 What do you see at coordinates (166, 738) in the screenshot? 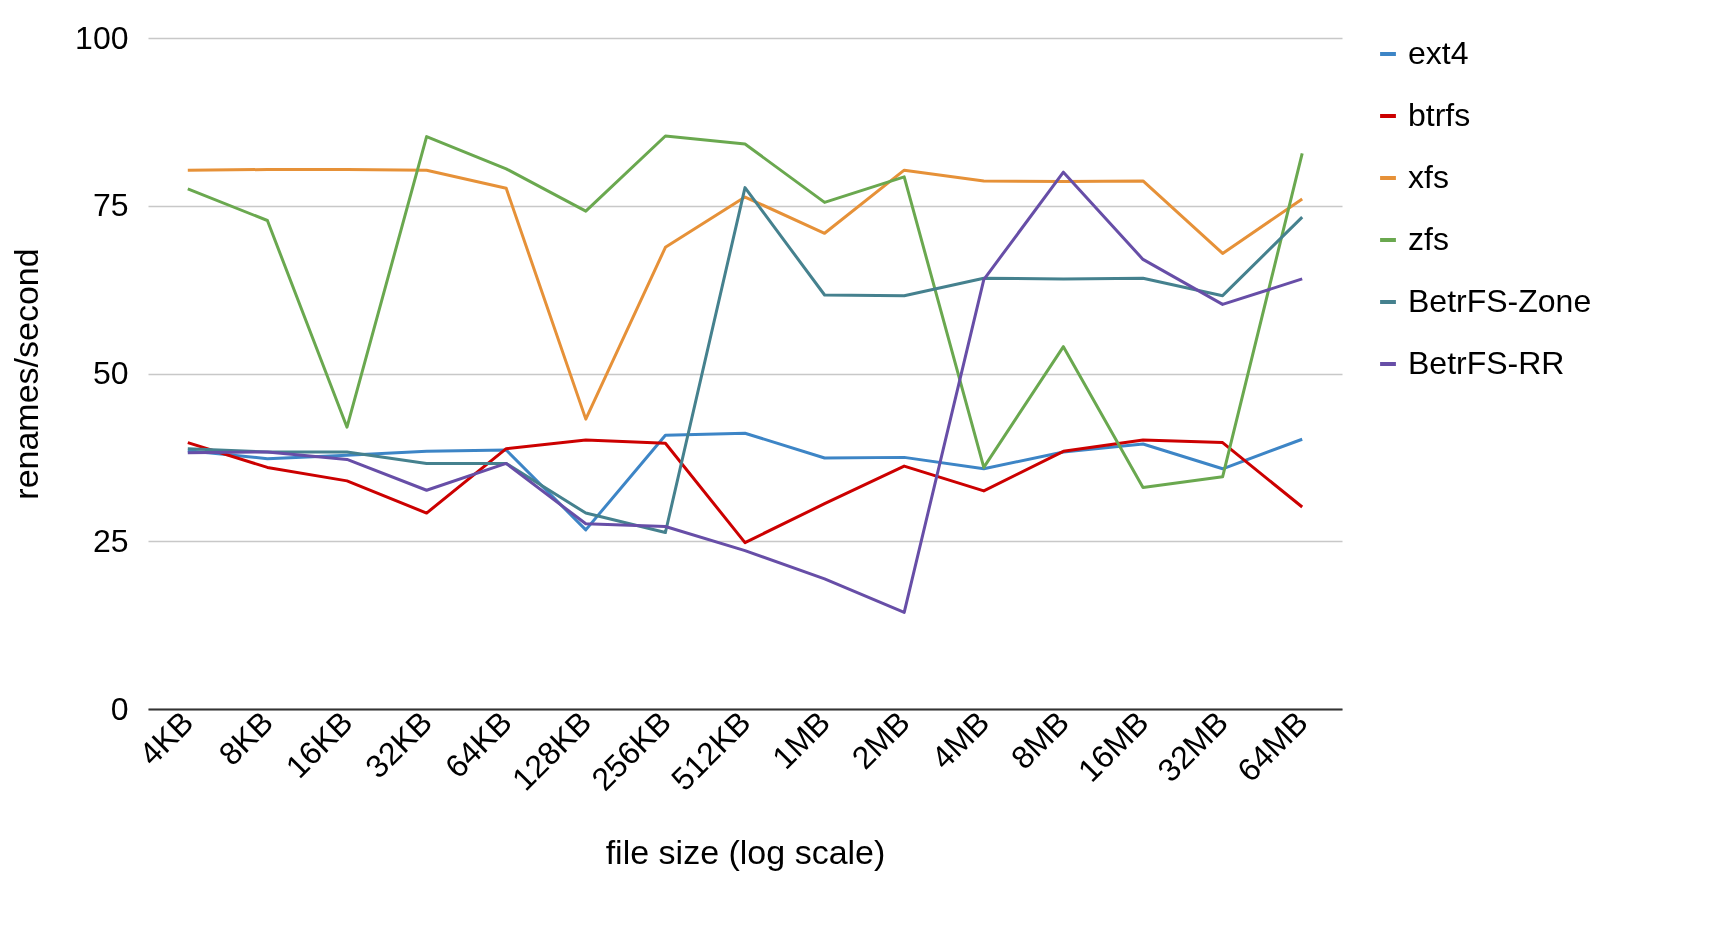
I see `x-tick-label: 4KB` at bounding box center [166, 738].